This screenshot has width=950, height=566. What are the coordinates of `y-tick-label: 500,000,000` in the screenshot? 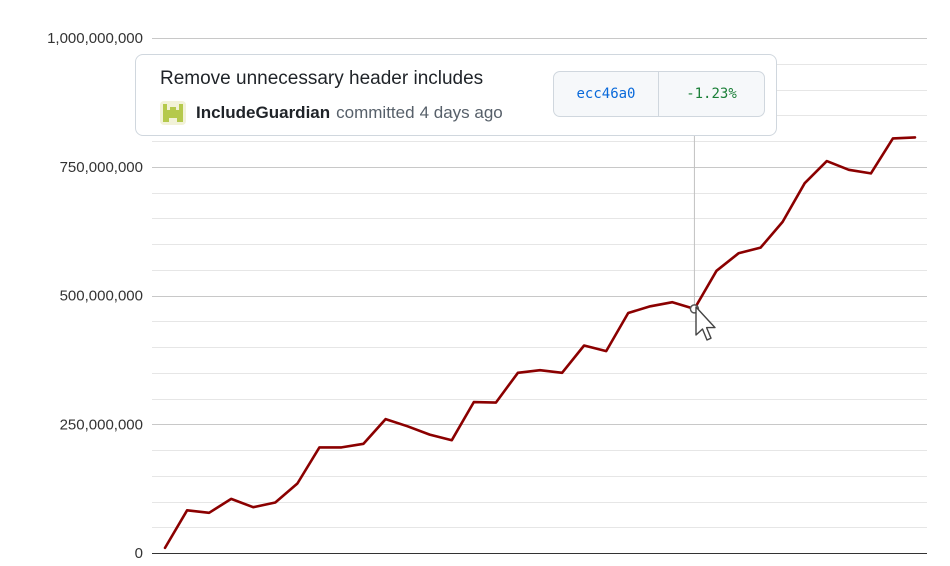 It's located at (101, 296).